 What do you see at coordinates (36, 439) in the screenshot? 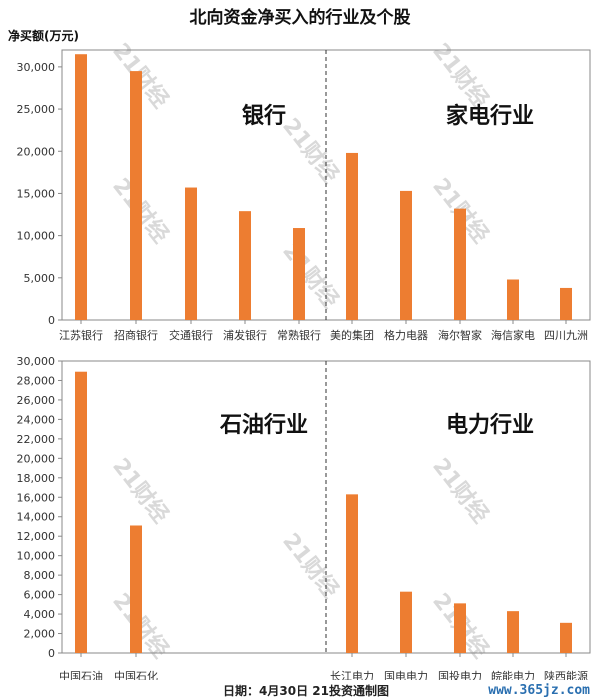
I see `y-tick-label: 22,000` at bounding box center [36, 439].